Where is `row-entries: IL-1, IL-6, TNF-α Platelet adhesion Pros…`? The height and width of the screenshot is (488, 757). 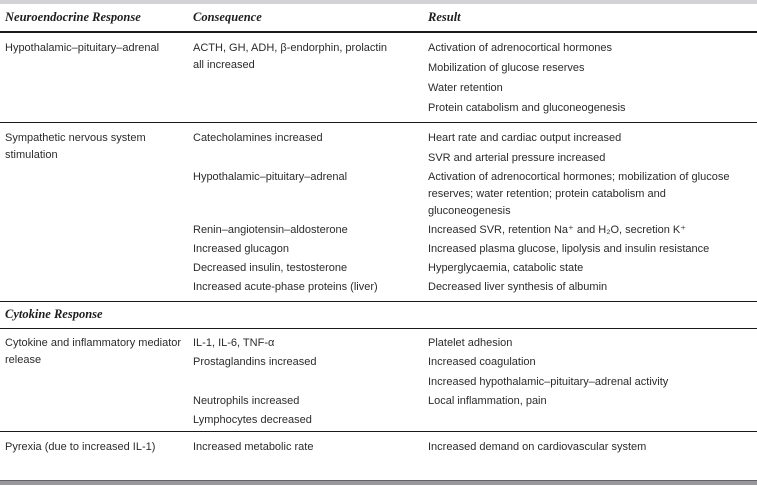 row-entries: IL-1, IL-6, TNF-α Platelet adhesion Pros… is located at coordinates (471, 383).